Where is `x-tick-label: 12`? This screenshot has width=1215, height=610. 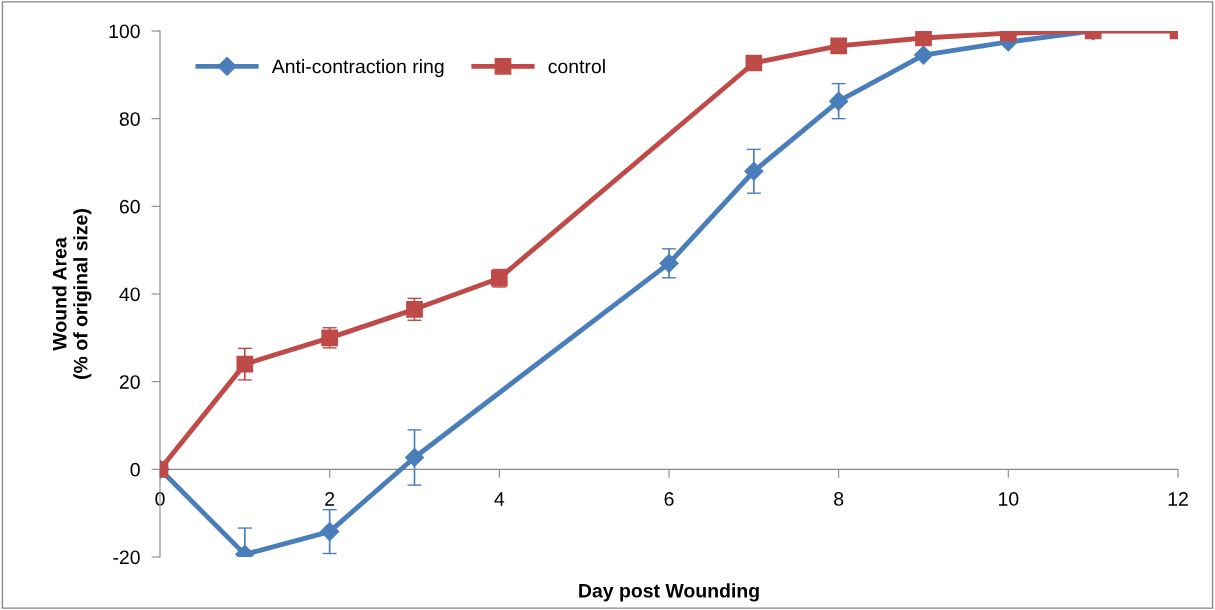
x-tick-label: 12 is located at coordinates (1178, 499).